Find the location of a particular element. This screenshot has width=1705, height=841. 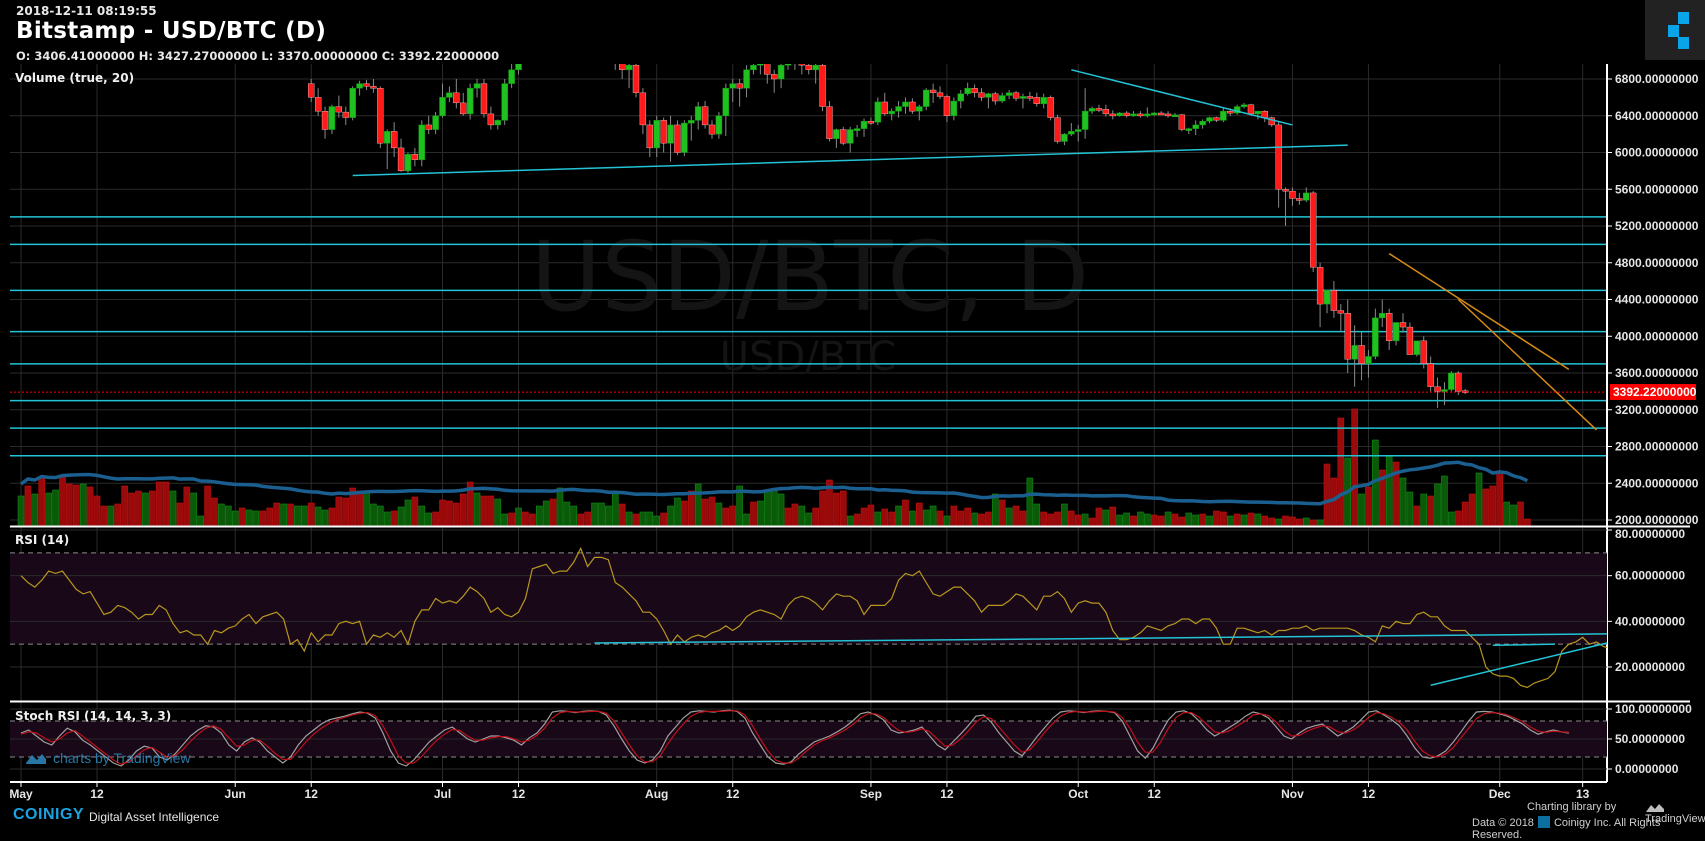

charting-library-credit: Charting library by is located at coordinates (1572, 807).